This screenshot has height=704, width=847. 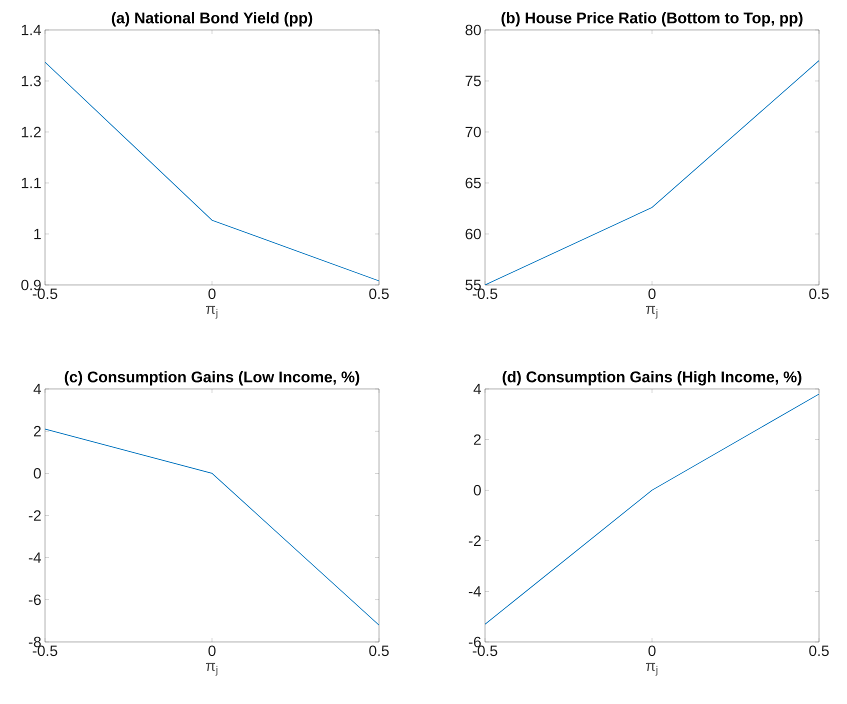 What do you see at coordinates (473, 30) in the screenshot?
I see `y-tick-label: 80` at bounding box center [473, 30].